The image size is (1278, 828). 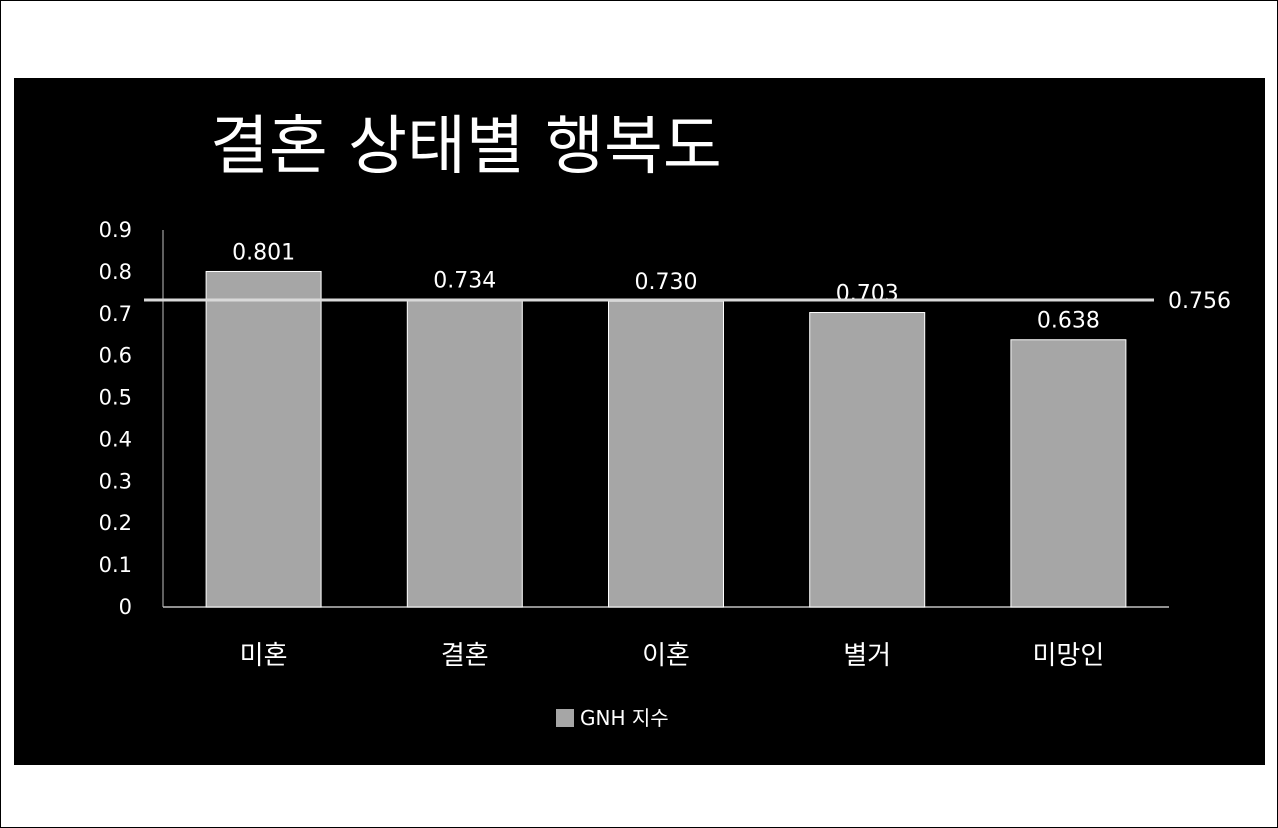 I want to click on y-tick-label: 0, so click(x=125, y=607).